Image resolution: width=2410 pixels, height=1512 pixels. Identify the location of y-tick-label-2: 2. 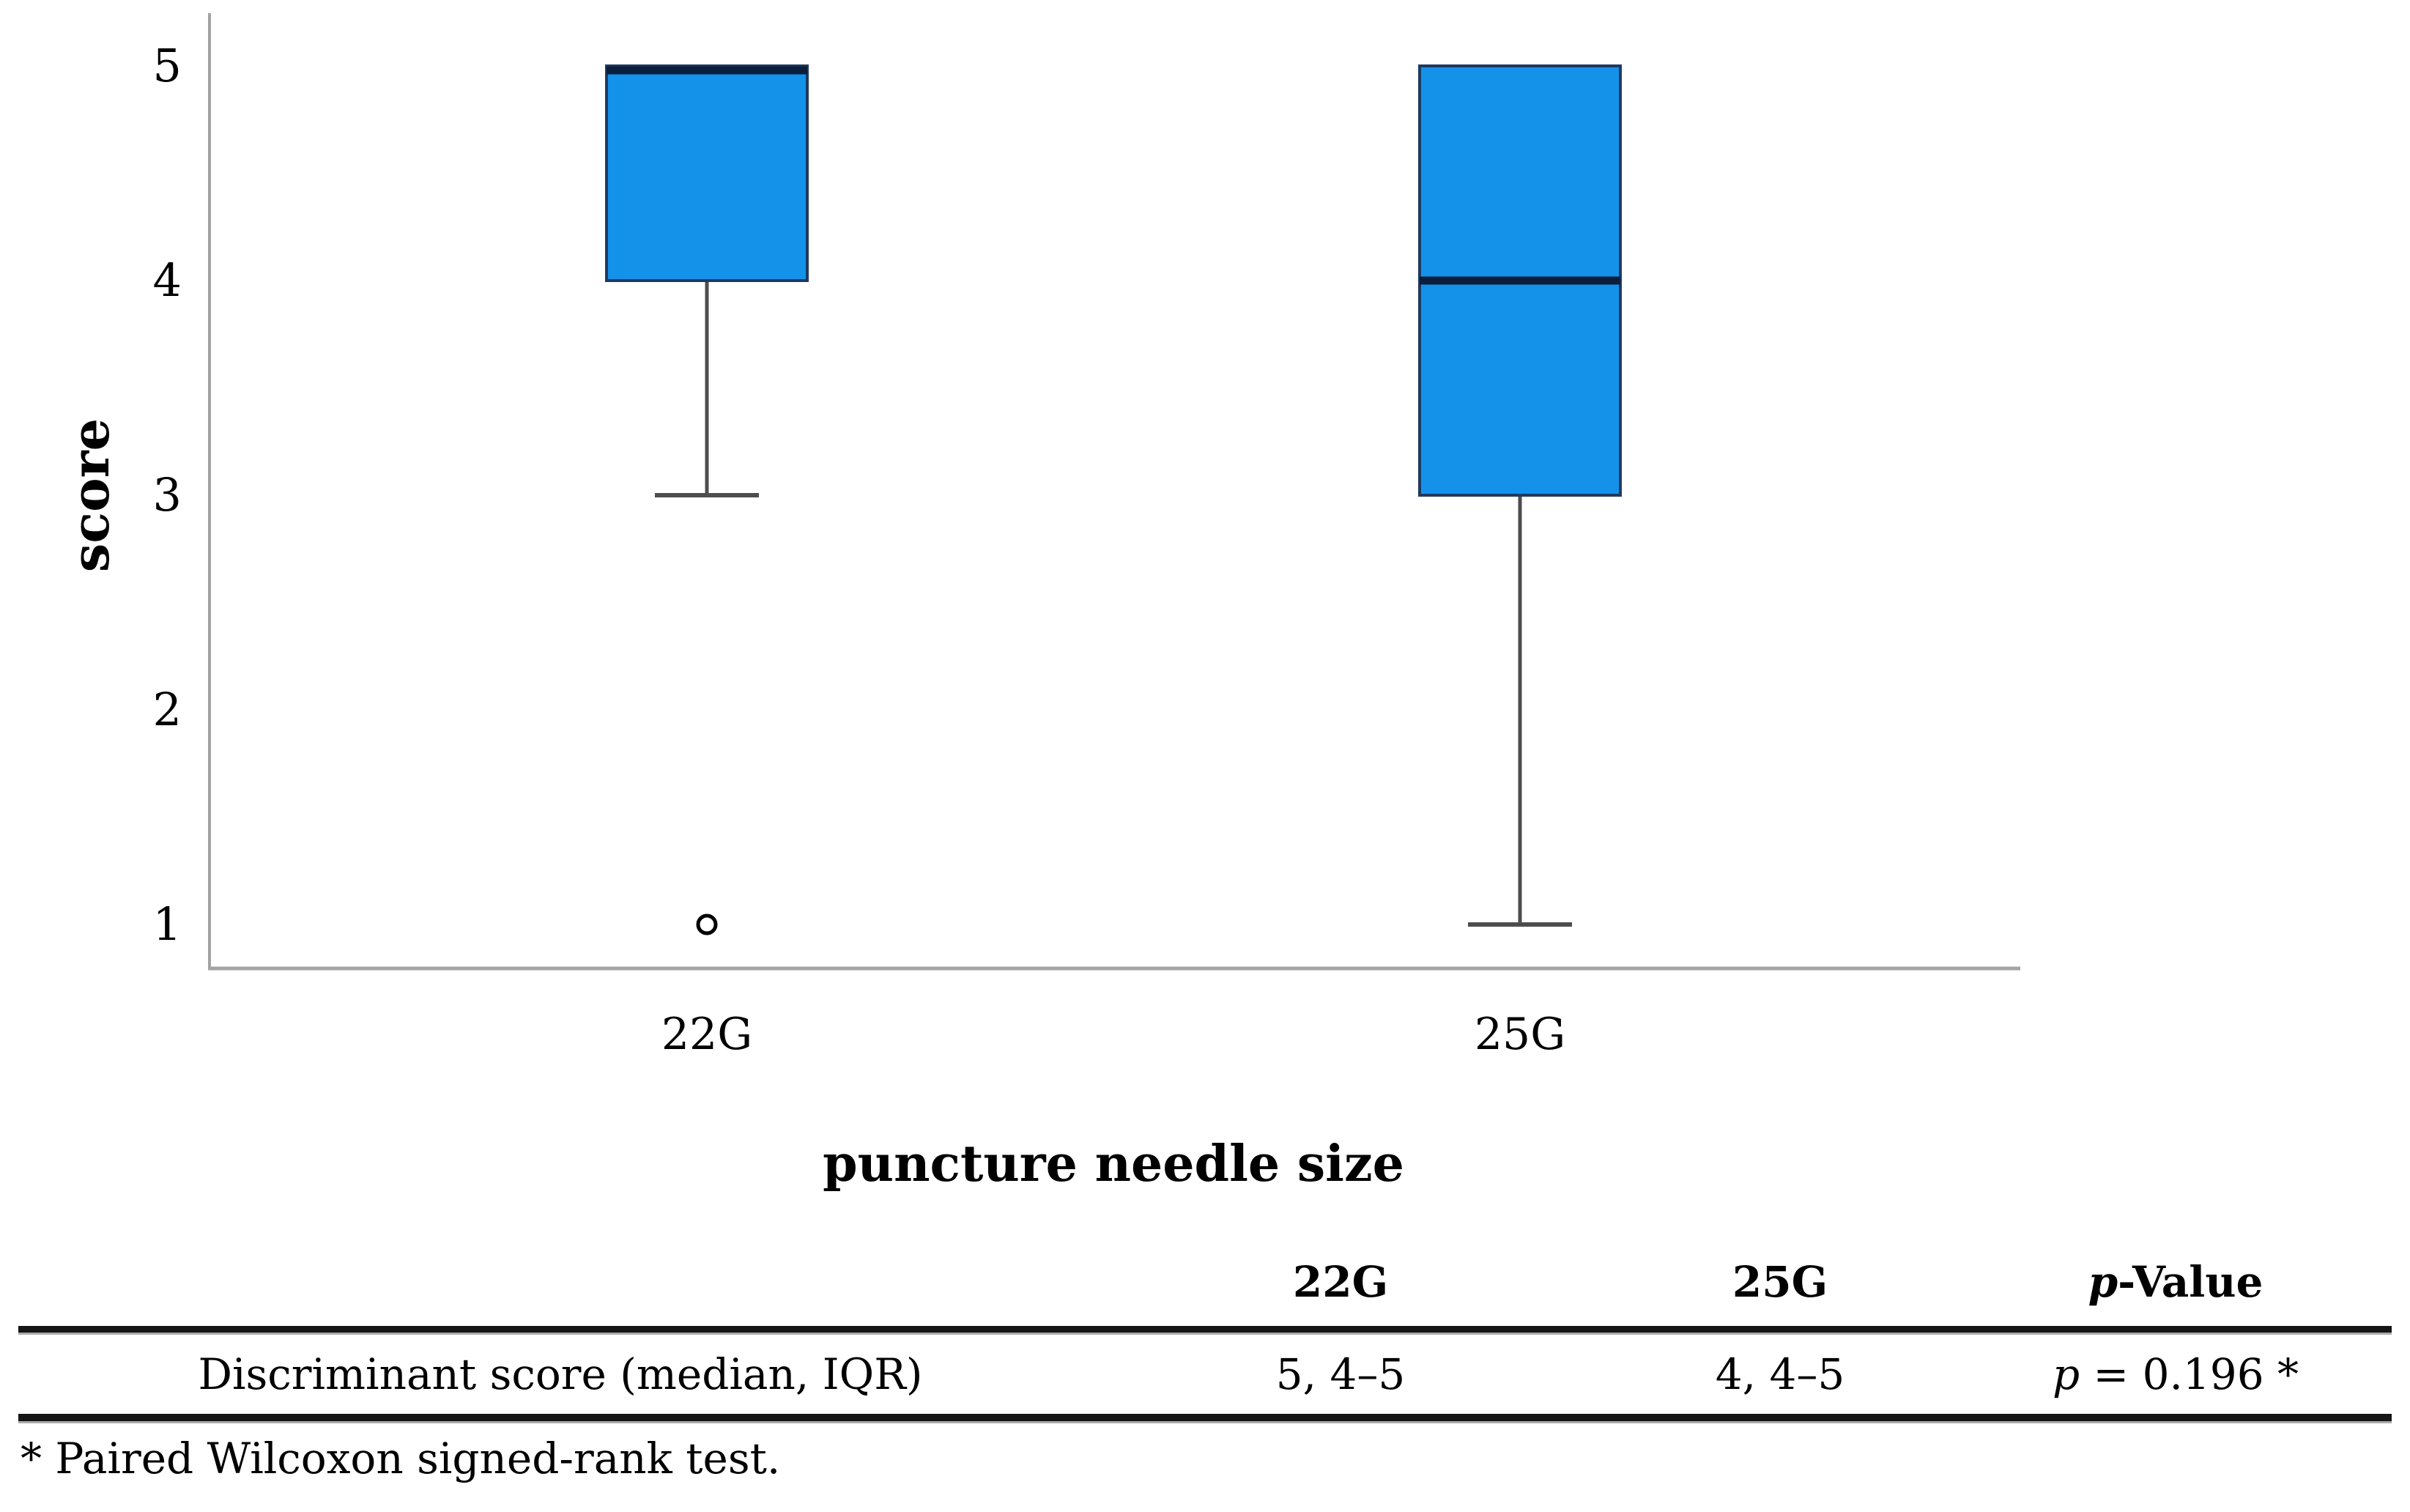
(167, 709).